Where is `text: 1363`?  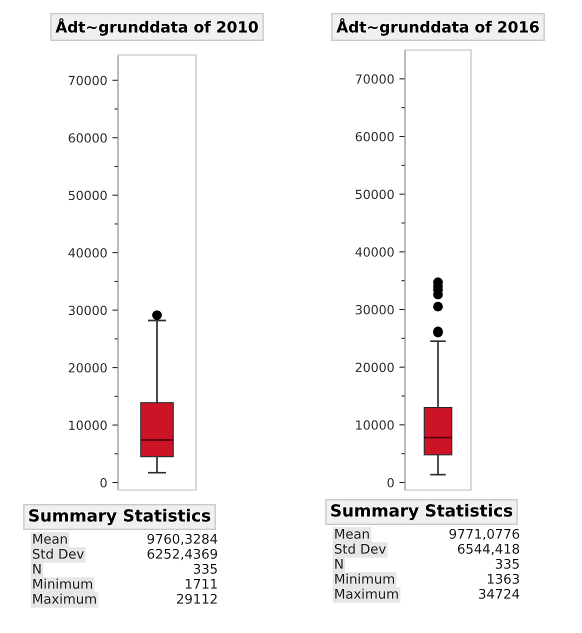 text: 1363 is located at coordinates (503, 579).